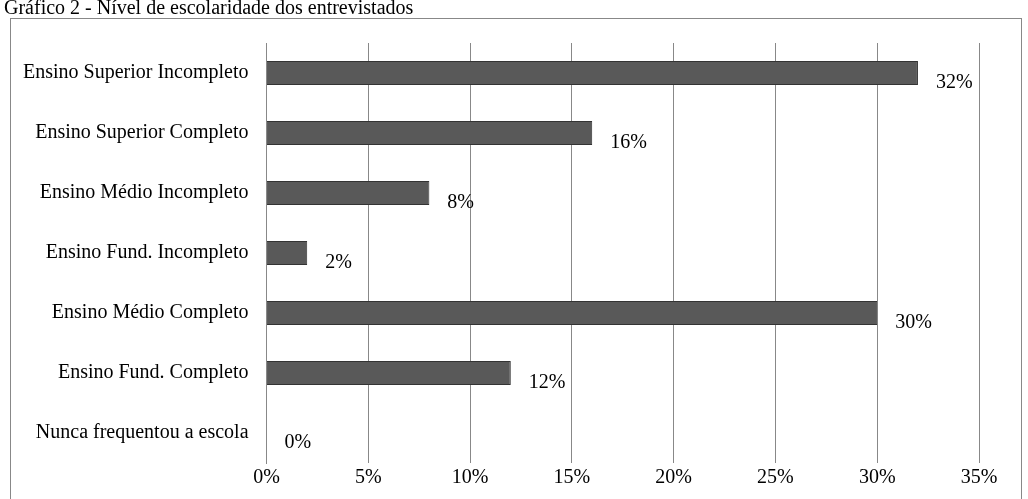  What do you see at coordinates (144, 192) in the screenshot?
I see `y-tick-label: Ensino Médio Incompleto` at bounding box center [144, 192].